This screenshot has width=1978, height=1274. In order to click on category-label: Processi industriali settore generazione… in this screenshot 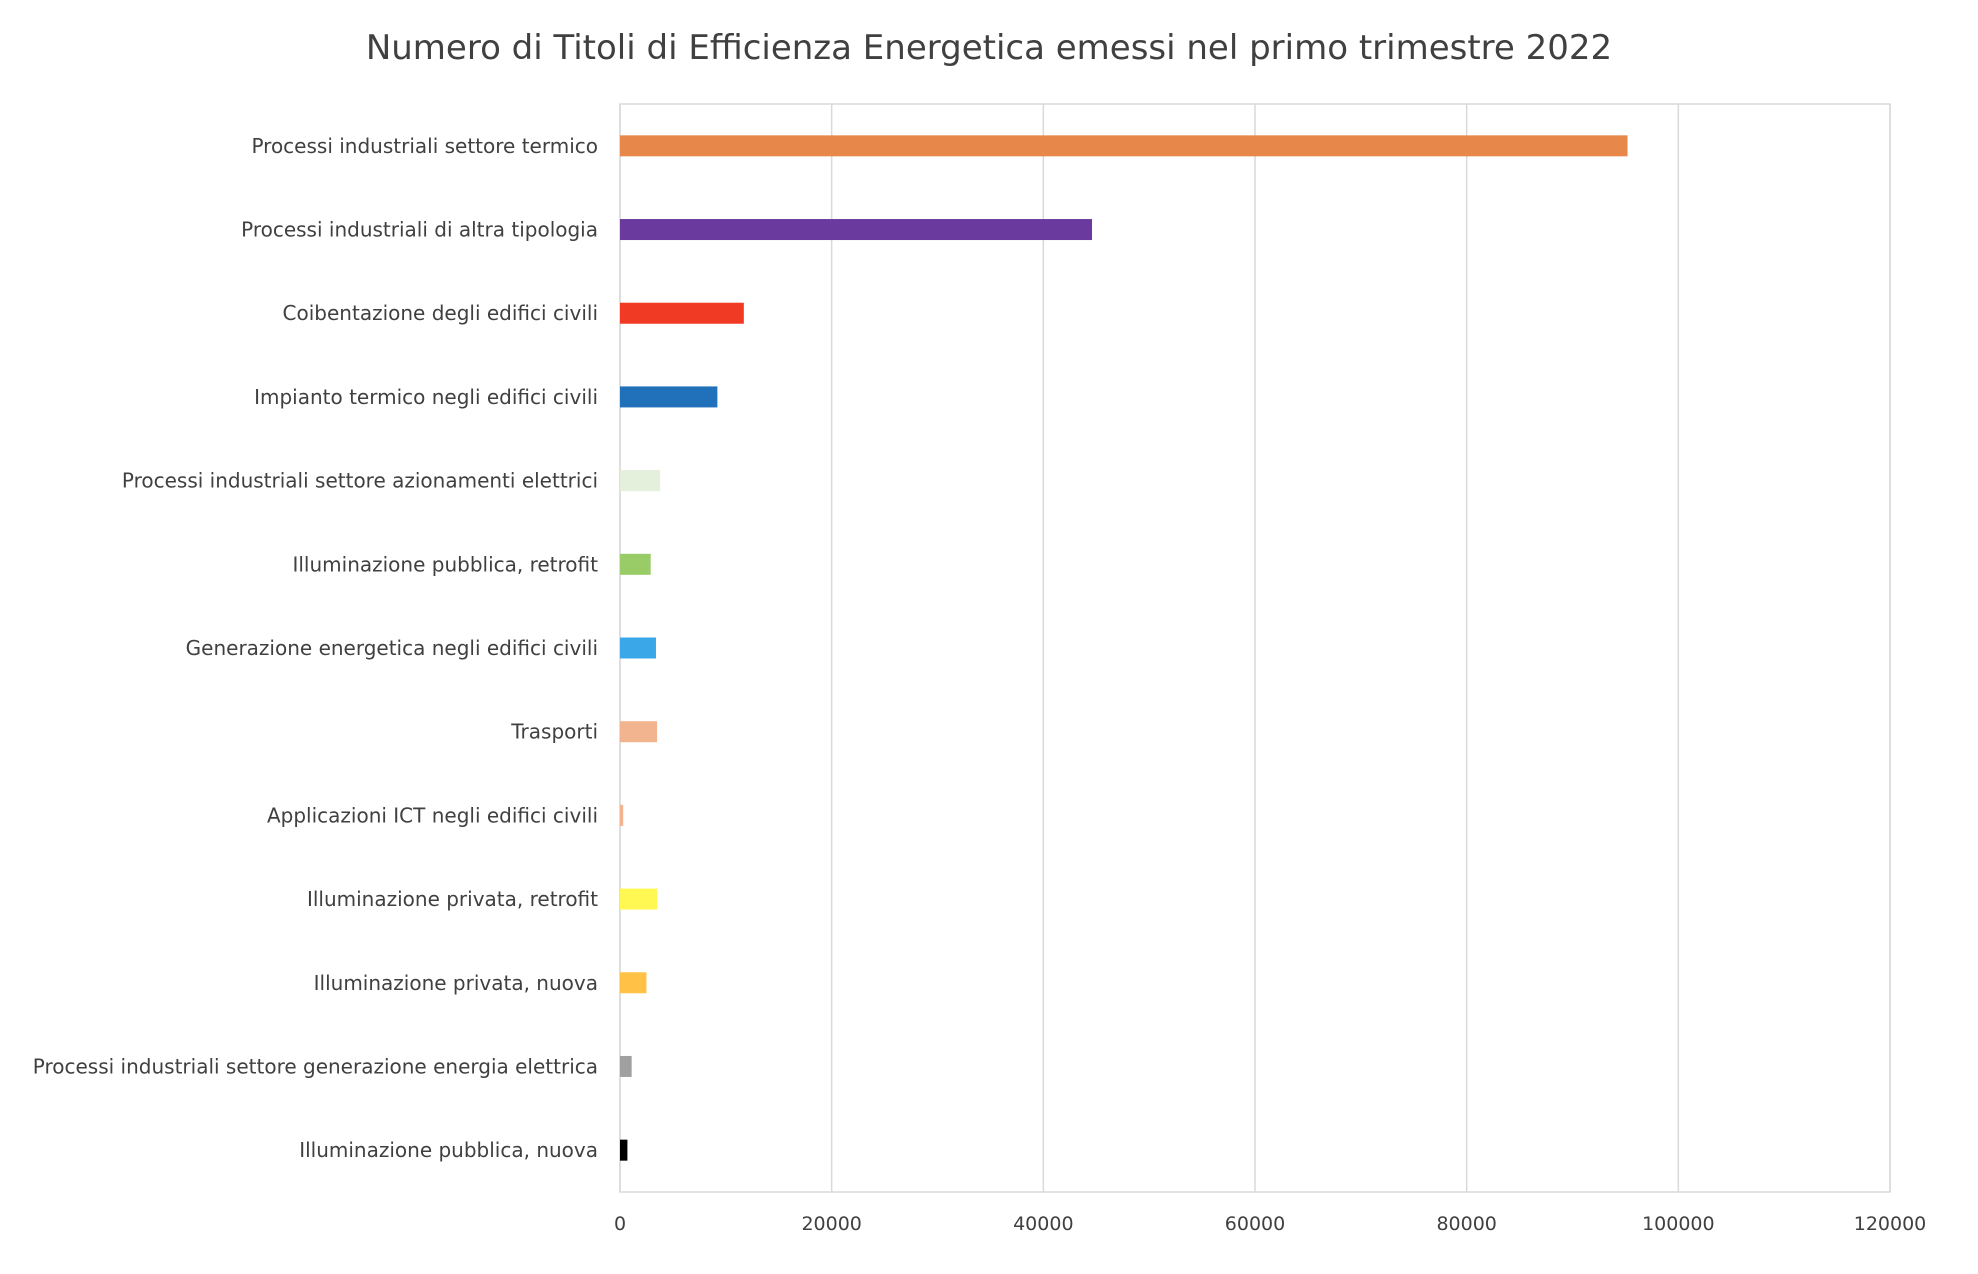, I will do `click(315, 1066)`.